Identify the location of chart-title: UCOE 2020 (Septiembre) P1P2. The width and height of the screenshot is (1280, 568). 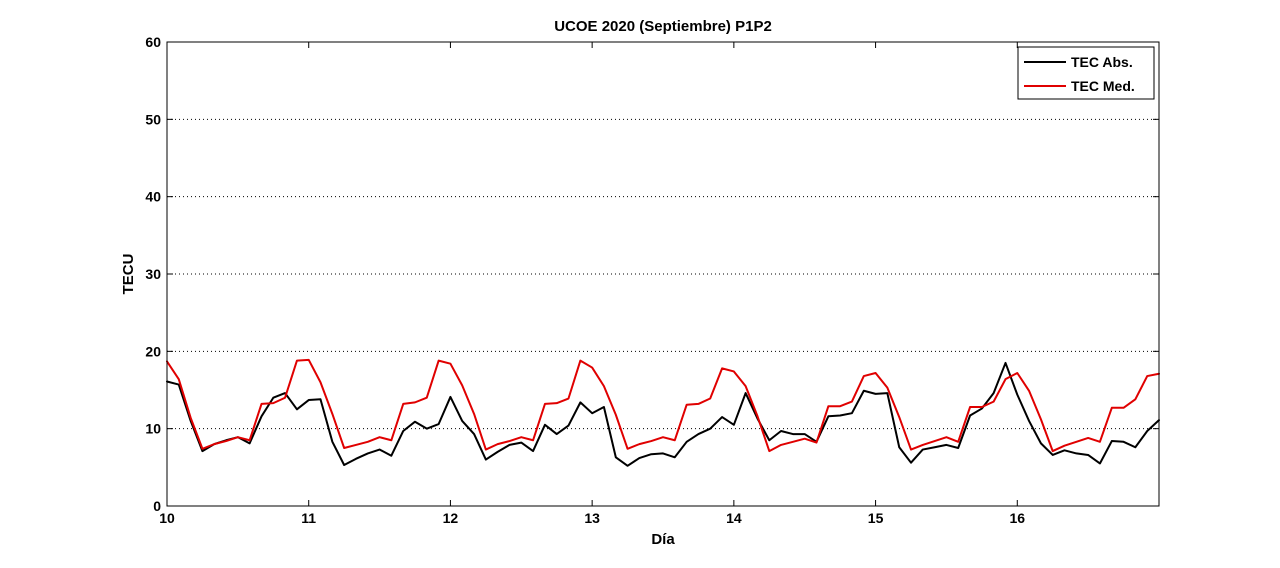
(663, 26).